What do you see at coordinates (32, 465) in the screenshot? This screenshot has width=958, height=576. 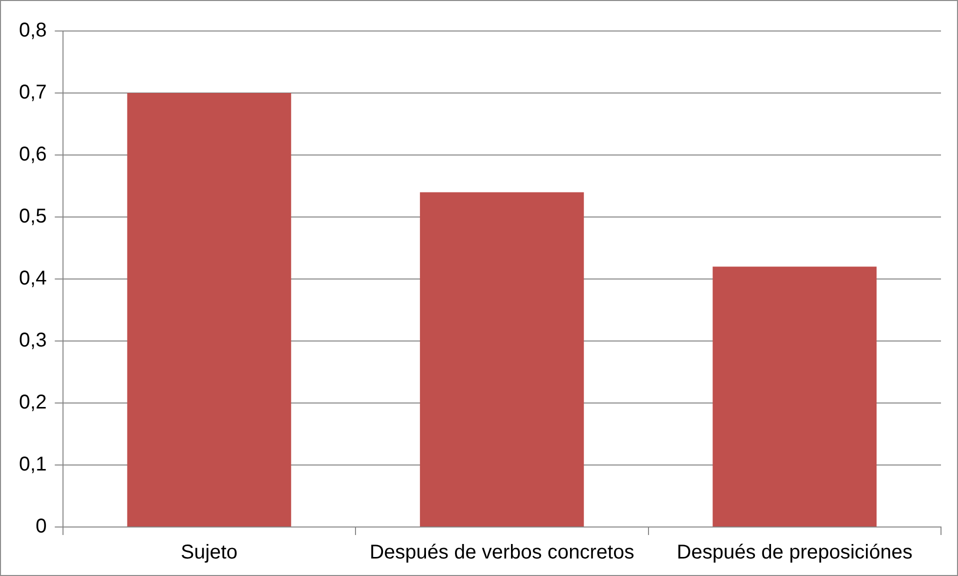 I see `y-tick-label: 0,1` at bounding box center [32, 465].